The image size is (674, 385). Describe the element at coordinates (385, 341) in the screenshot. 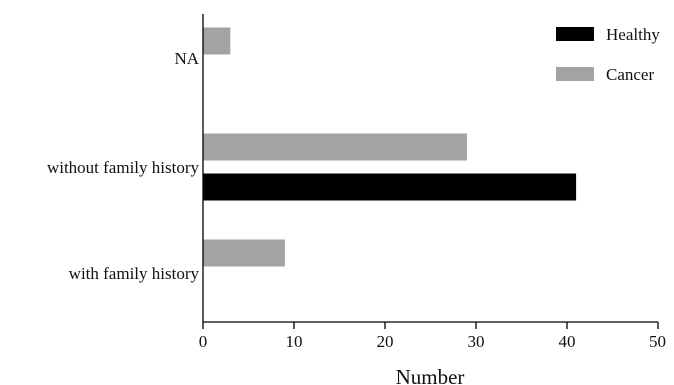

I see `x-tick-label-2: 20` at that location.